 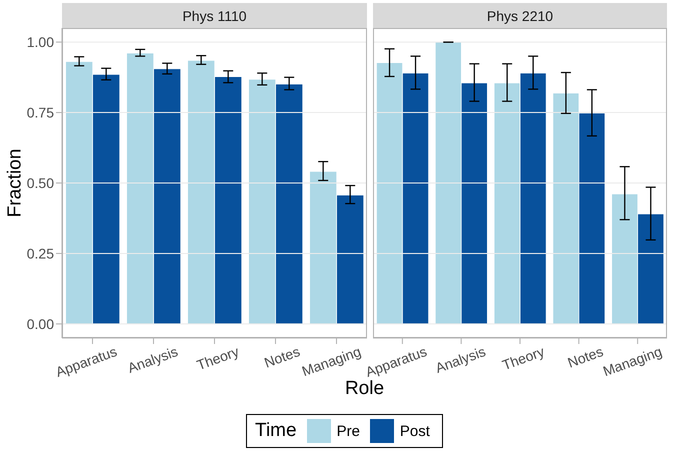 I want to click on chart-title: Phys 2210, so click(x=520, y=16).